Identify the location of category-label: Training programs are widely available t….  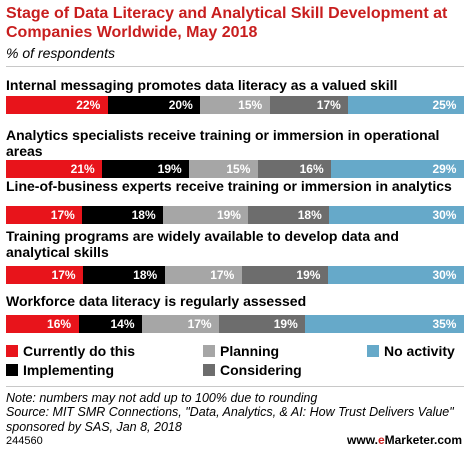
(202, 244).